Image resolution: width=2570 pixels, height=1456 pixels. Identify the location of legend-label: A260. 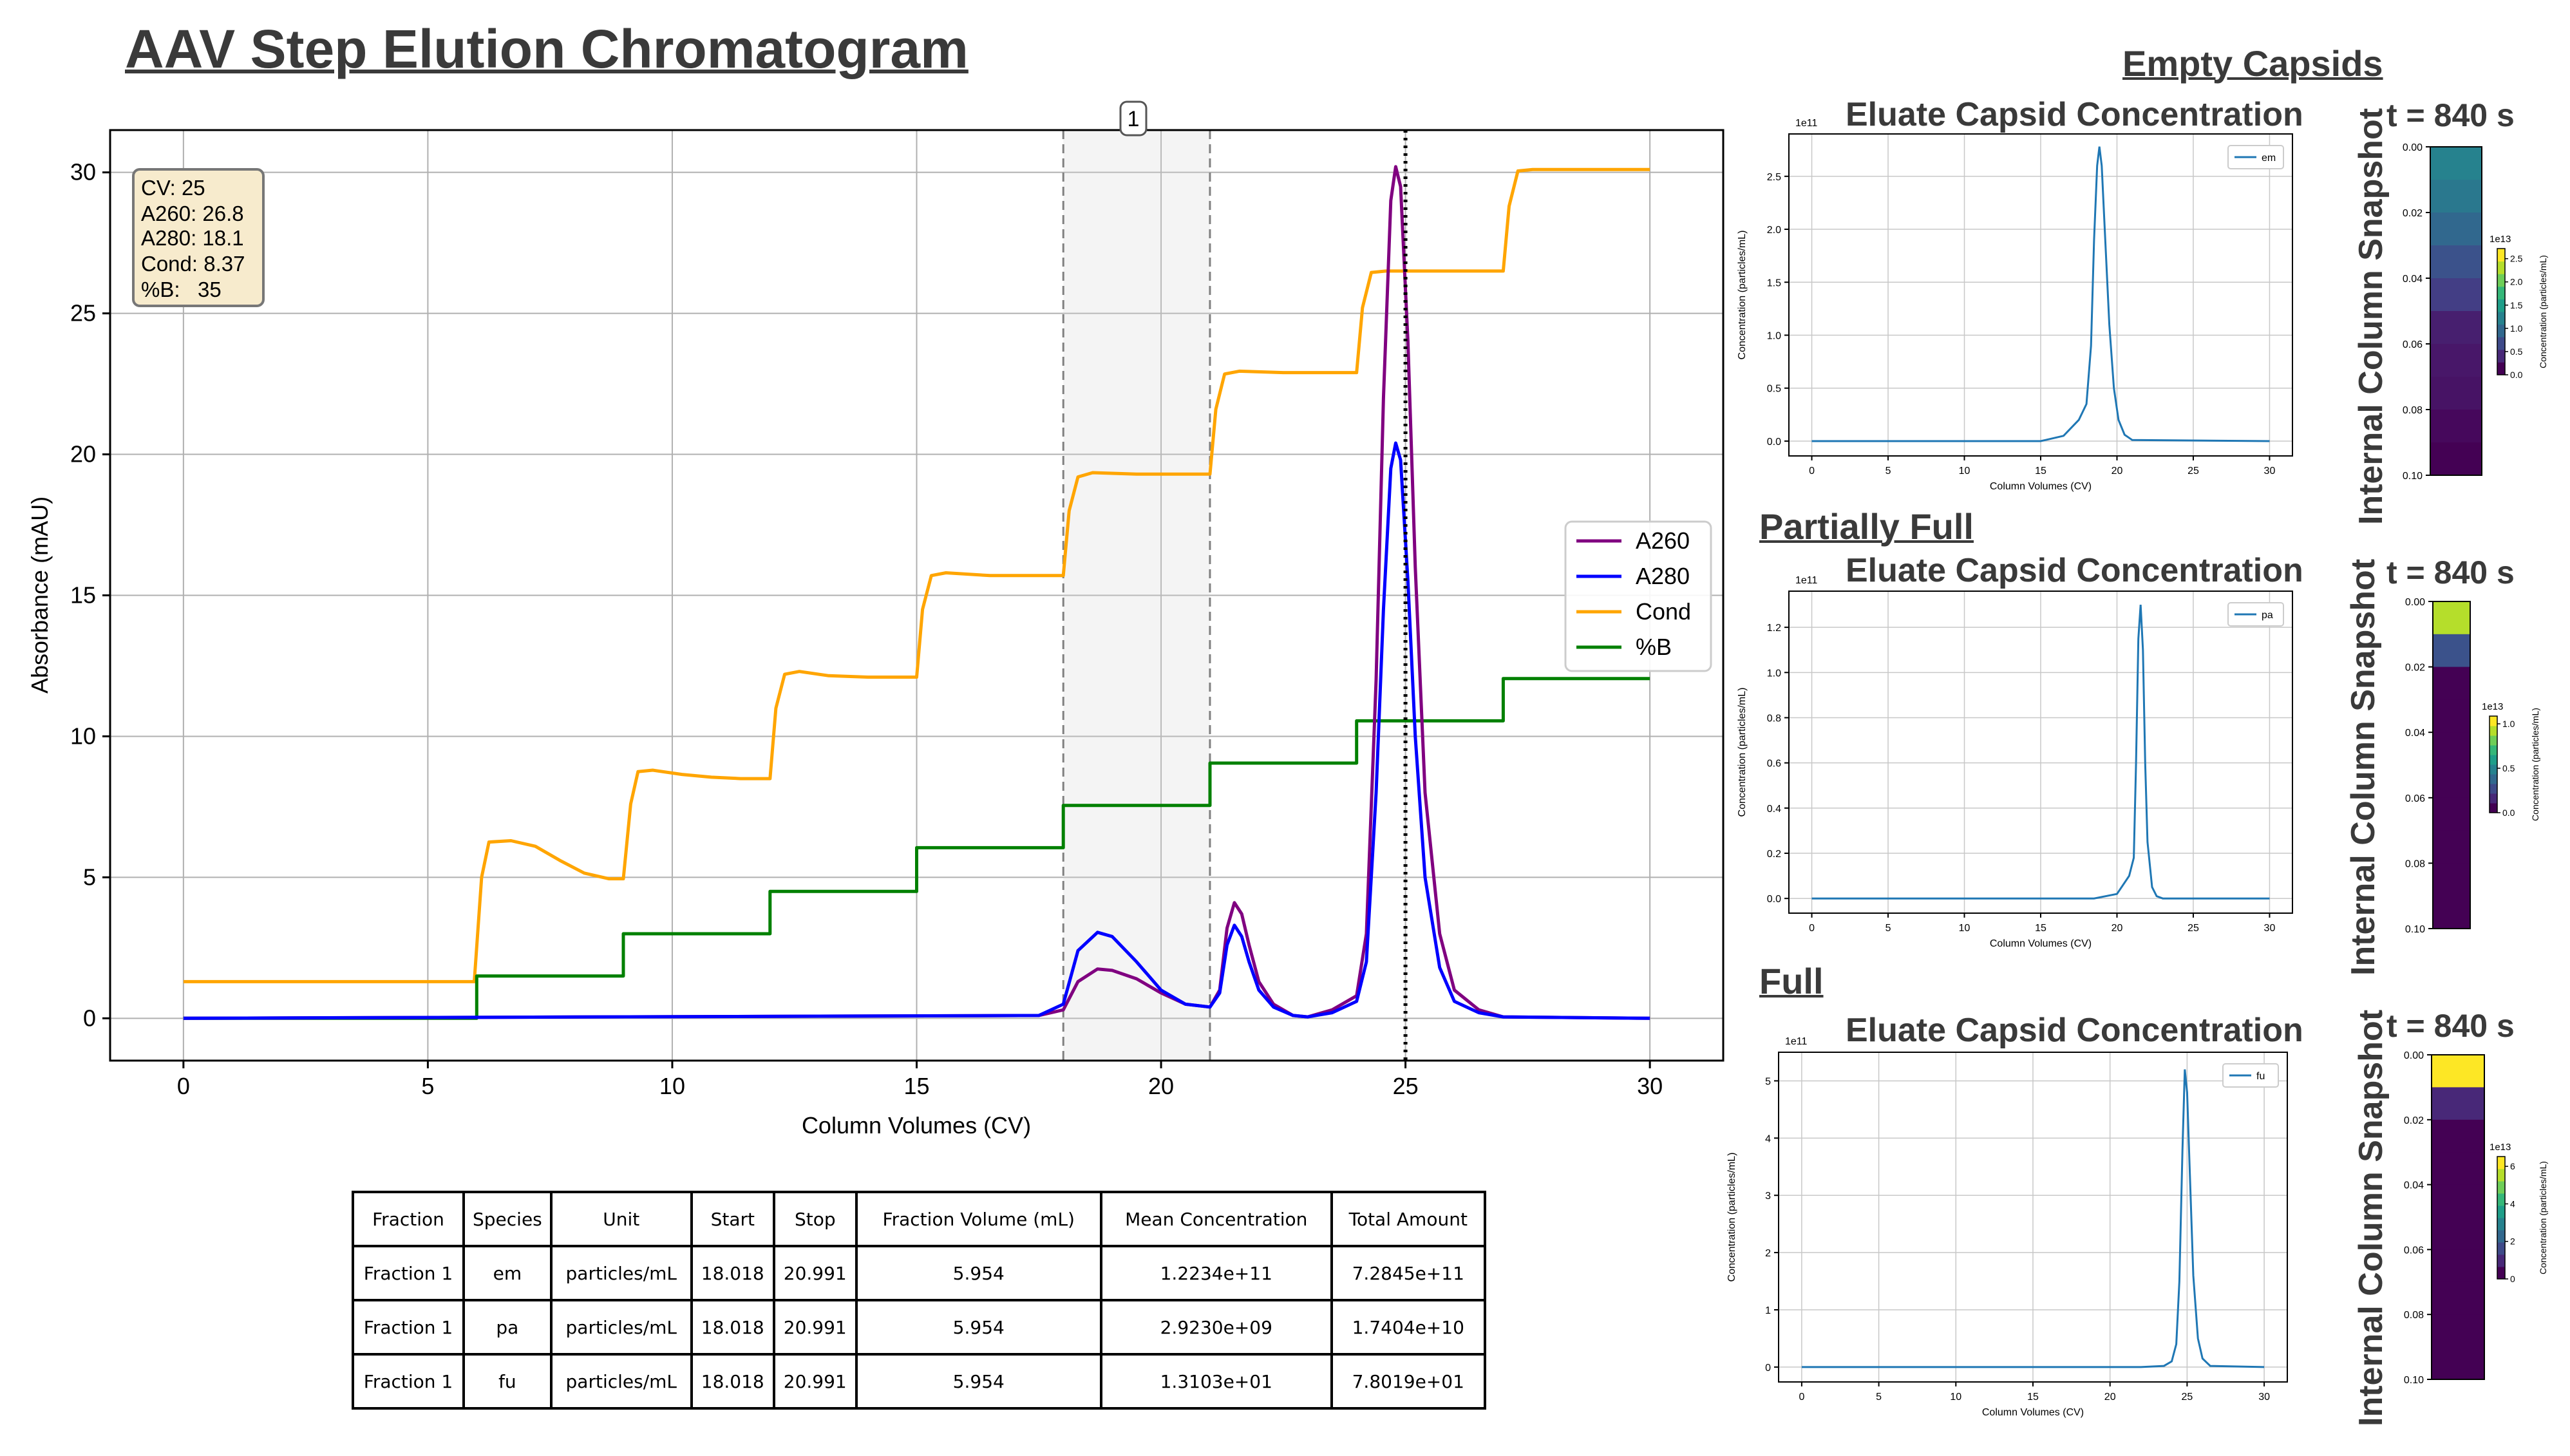
(1663, 540).